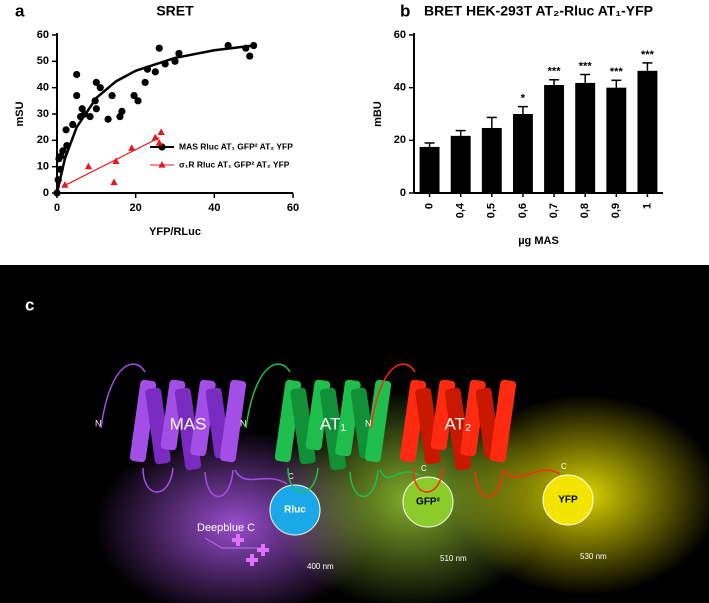 This screenshot has height=603, width=709. What do you see at coordinates (293, 208) in the screenshot?
I see `x-tick-label: 60` at bounding box center [293, 208].